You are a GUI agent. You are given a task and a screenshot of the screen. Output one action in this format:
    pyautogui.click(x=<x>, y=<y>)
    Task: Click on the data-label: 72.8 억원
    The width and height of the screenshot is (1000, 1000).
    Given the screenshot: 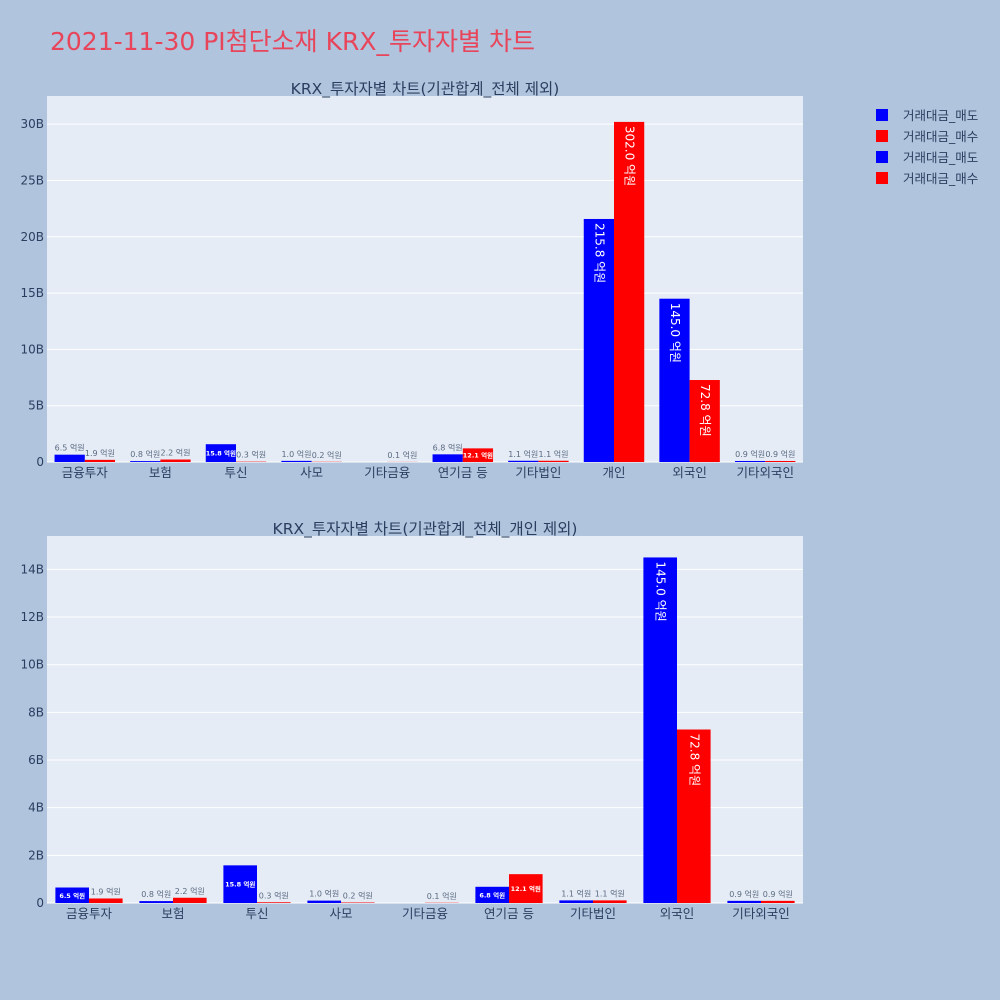 What is the action you would take?
    pyautogui.click(x=694, y=760)
    